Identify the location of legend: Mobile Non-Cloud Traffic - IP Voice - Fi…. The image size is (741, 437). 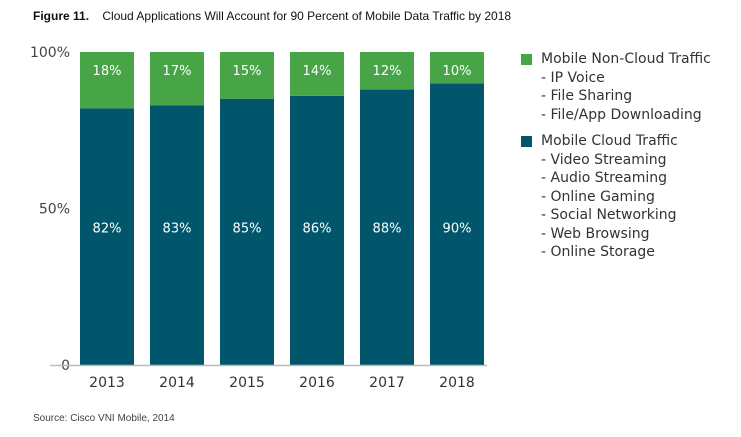
(616, 160).